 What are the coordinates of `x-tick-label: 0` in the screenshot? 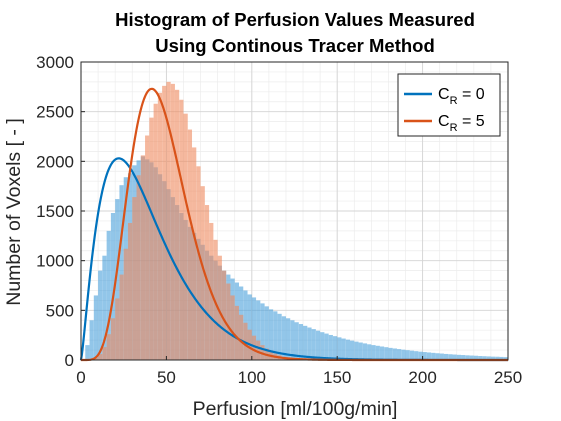 It's located at (80, 377).